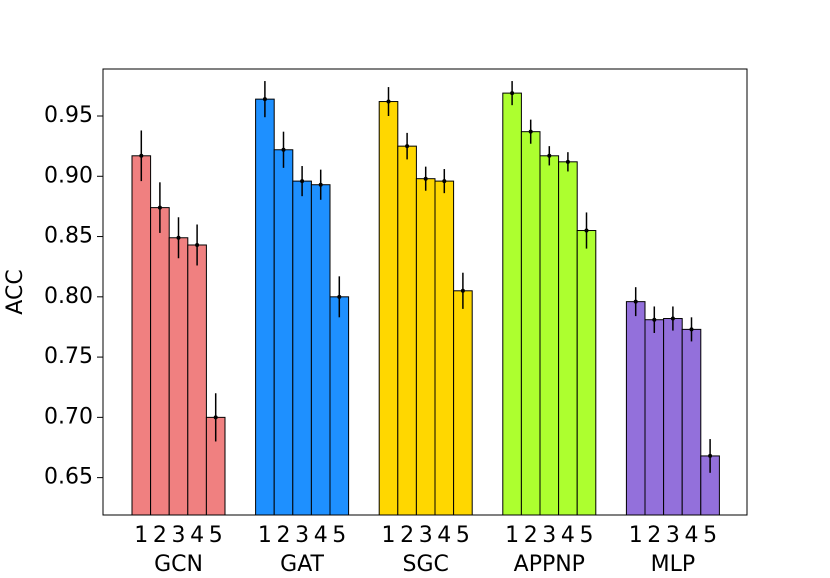 The image size is (830, 578). What do you see at coordinates (68, 416) in the screenshot?
I see `y-tick-label: 0.70` at bounding box center [68, 416].